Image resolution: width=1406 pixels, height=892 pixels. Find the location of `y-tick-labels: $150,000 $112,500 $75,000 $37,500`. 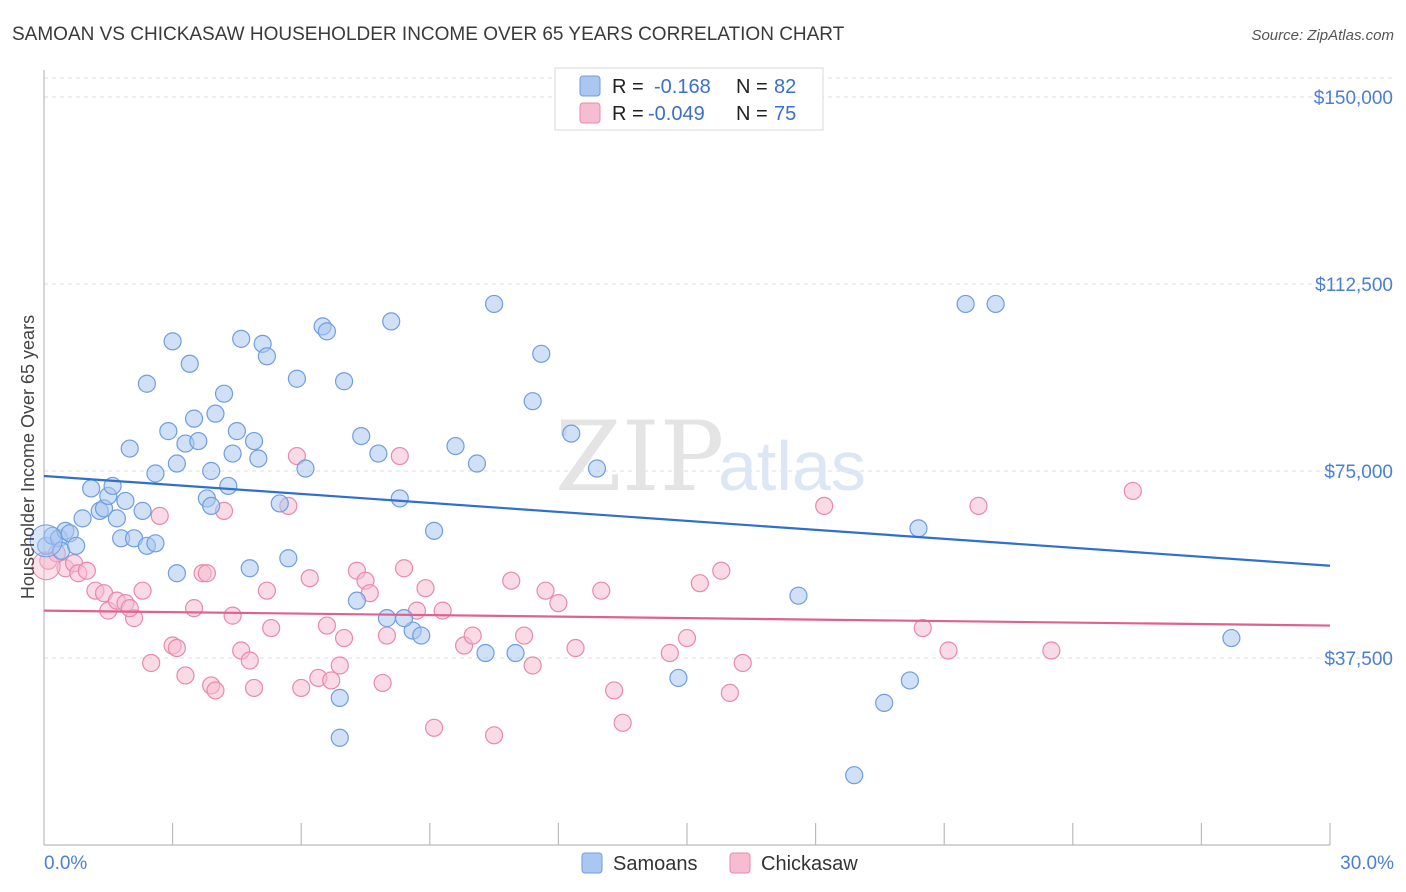

y-tick-labels: $150,000 $112,500 $75,000 $37,500 is located at coordinates (1353, 379).